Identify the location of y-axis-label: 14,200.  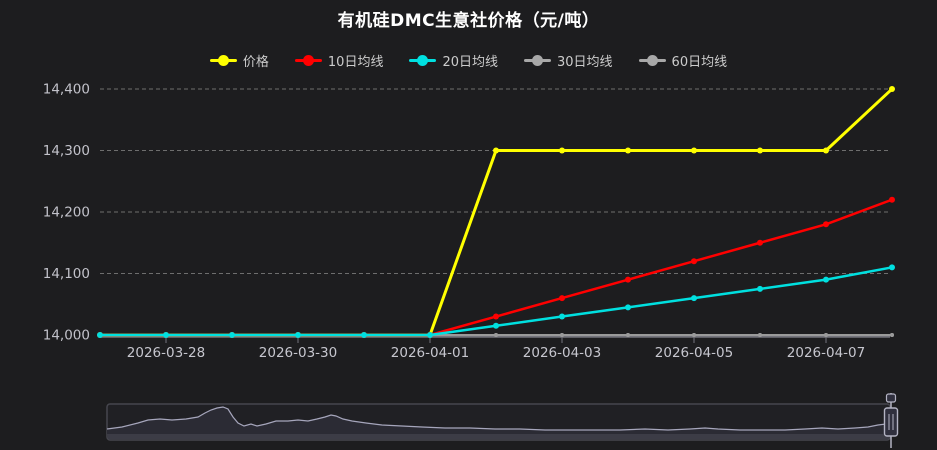
(66, 213).